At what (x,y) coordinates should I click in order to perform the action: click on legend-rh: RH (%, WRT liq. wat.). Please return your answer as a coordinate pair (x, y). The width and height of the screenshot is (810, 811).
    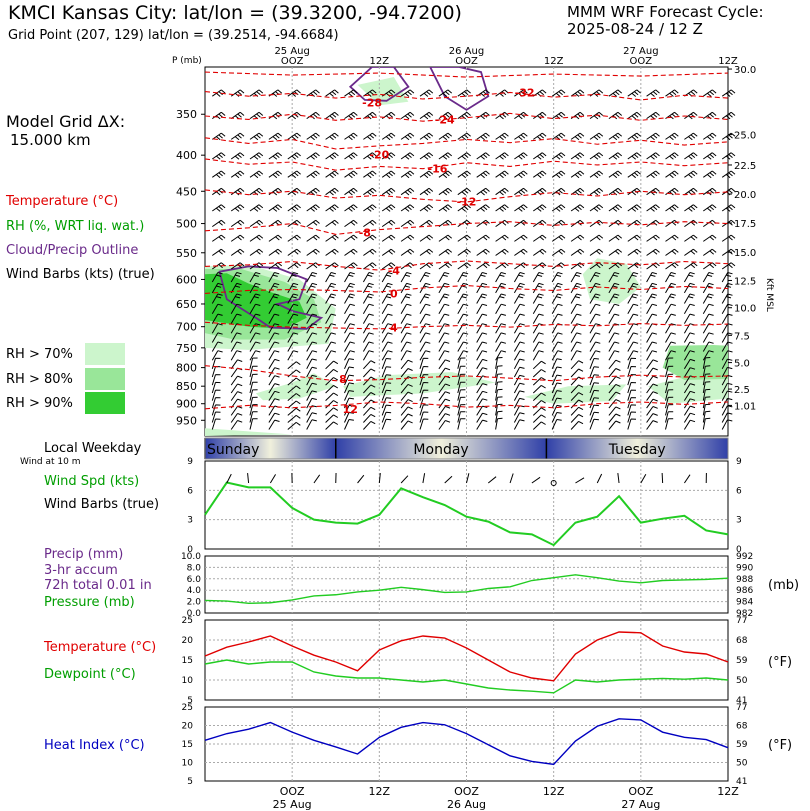
    Looking at the image, I should click on (75, 226).